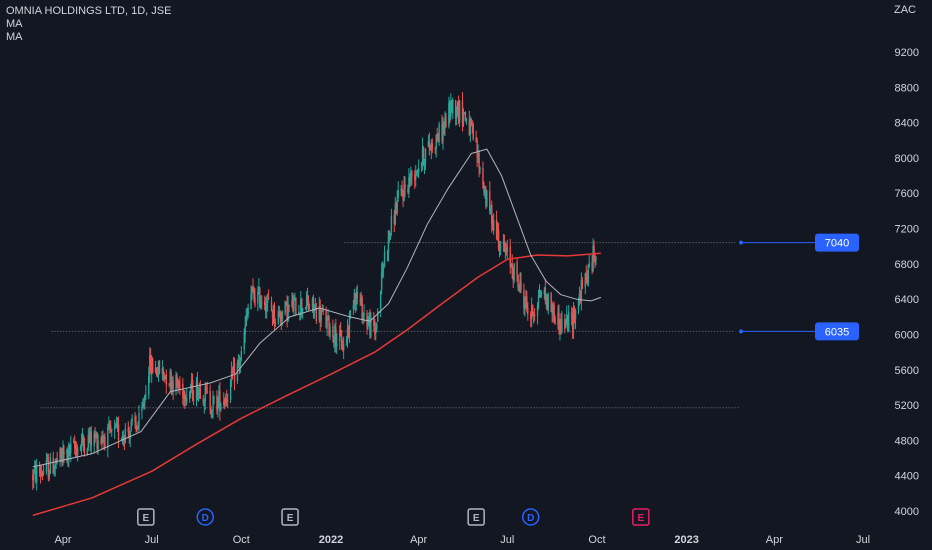 This screenshot has height=550, width=932. I want to click on future-event-marker: E, so click(641, 517).